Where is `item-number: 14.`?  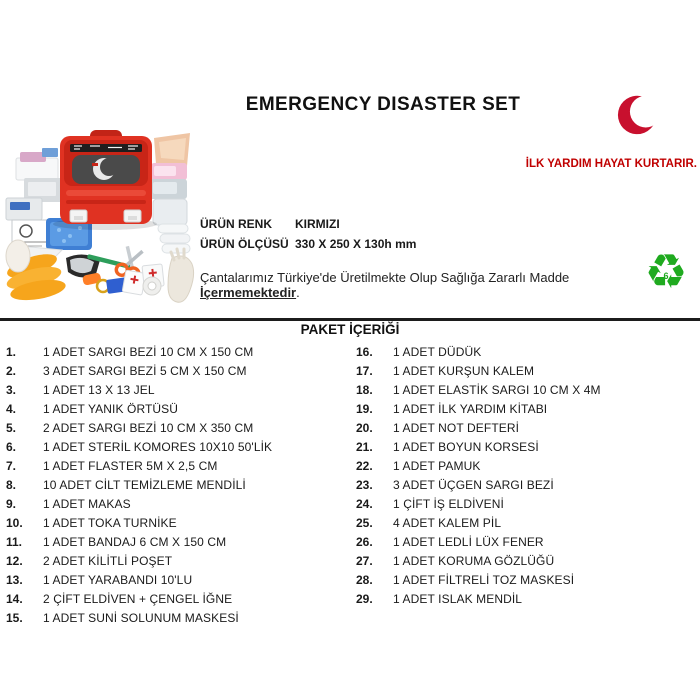
item-number: 14. is located at coordinates (14, 599).